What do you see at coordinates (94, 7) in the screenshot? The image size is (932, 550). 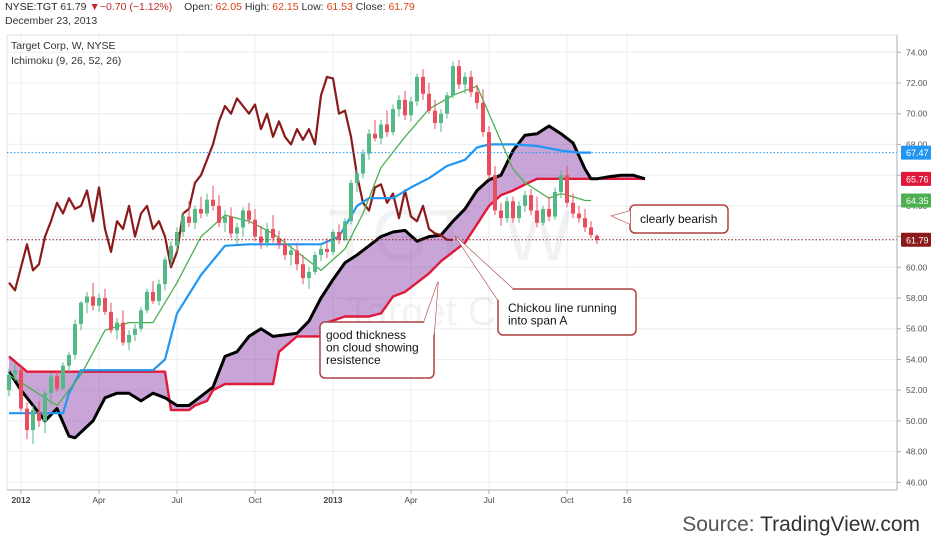 I see `down-arrow-icon: ▼` at bounding box center [94, 7].